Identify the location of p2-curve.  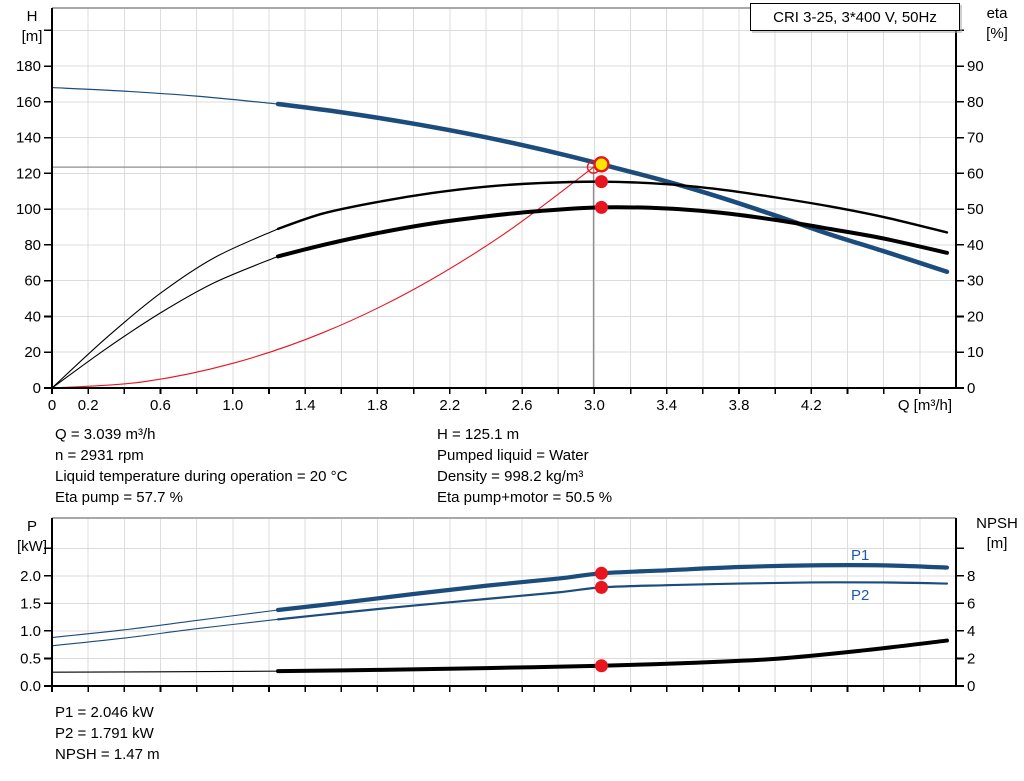
(612, 601).